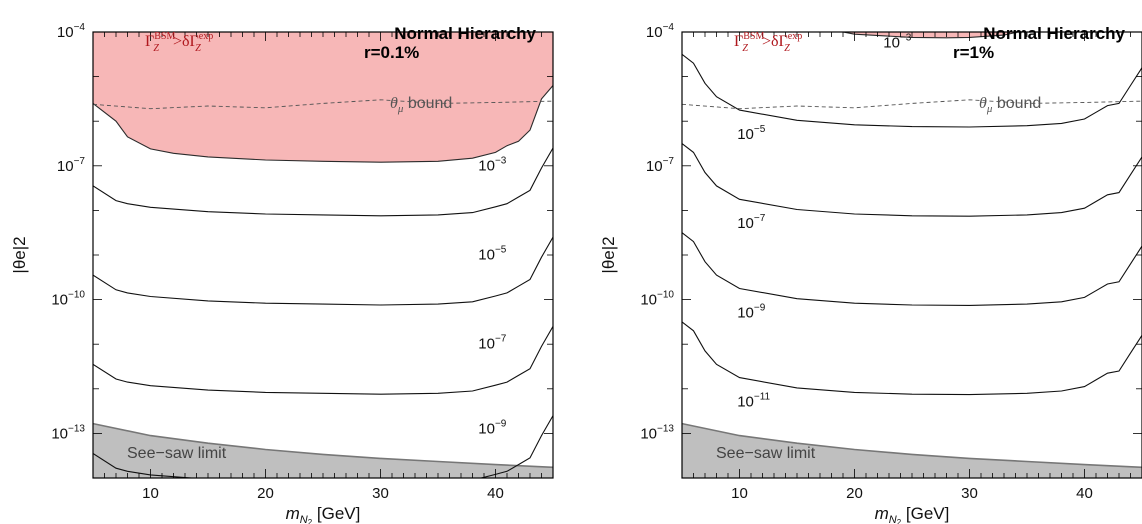  Describe the element at coordinates (973, 52) in the screenshot. I see `chart-subtitle: r=1%` at that location.